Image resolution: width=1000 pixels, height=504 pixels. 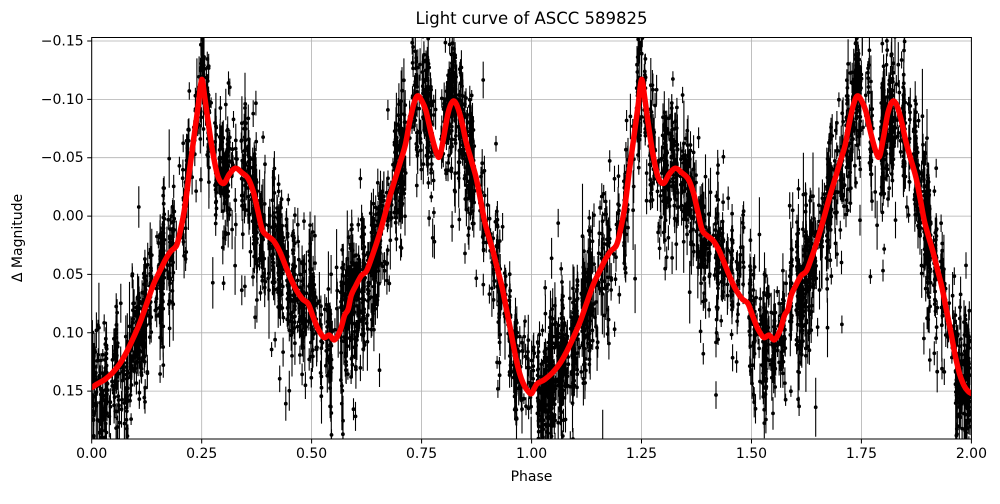 What do you see at coordinates (201, 454) in the screenshot?
I see `x-tick-label: 0.25` at bounding box center [201, 454].